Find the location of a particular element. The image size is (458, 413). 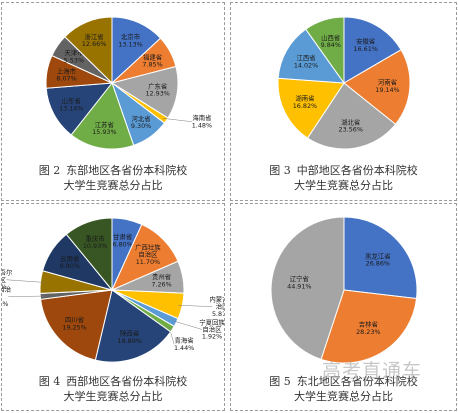

caption-title: 东北地区各省份本科院校 is located at coordinates (357, 381).